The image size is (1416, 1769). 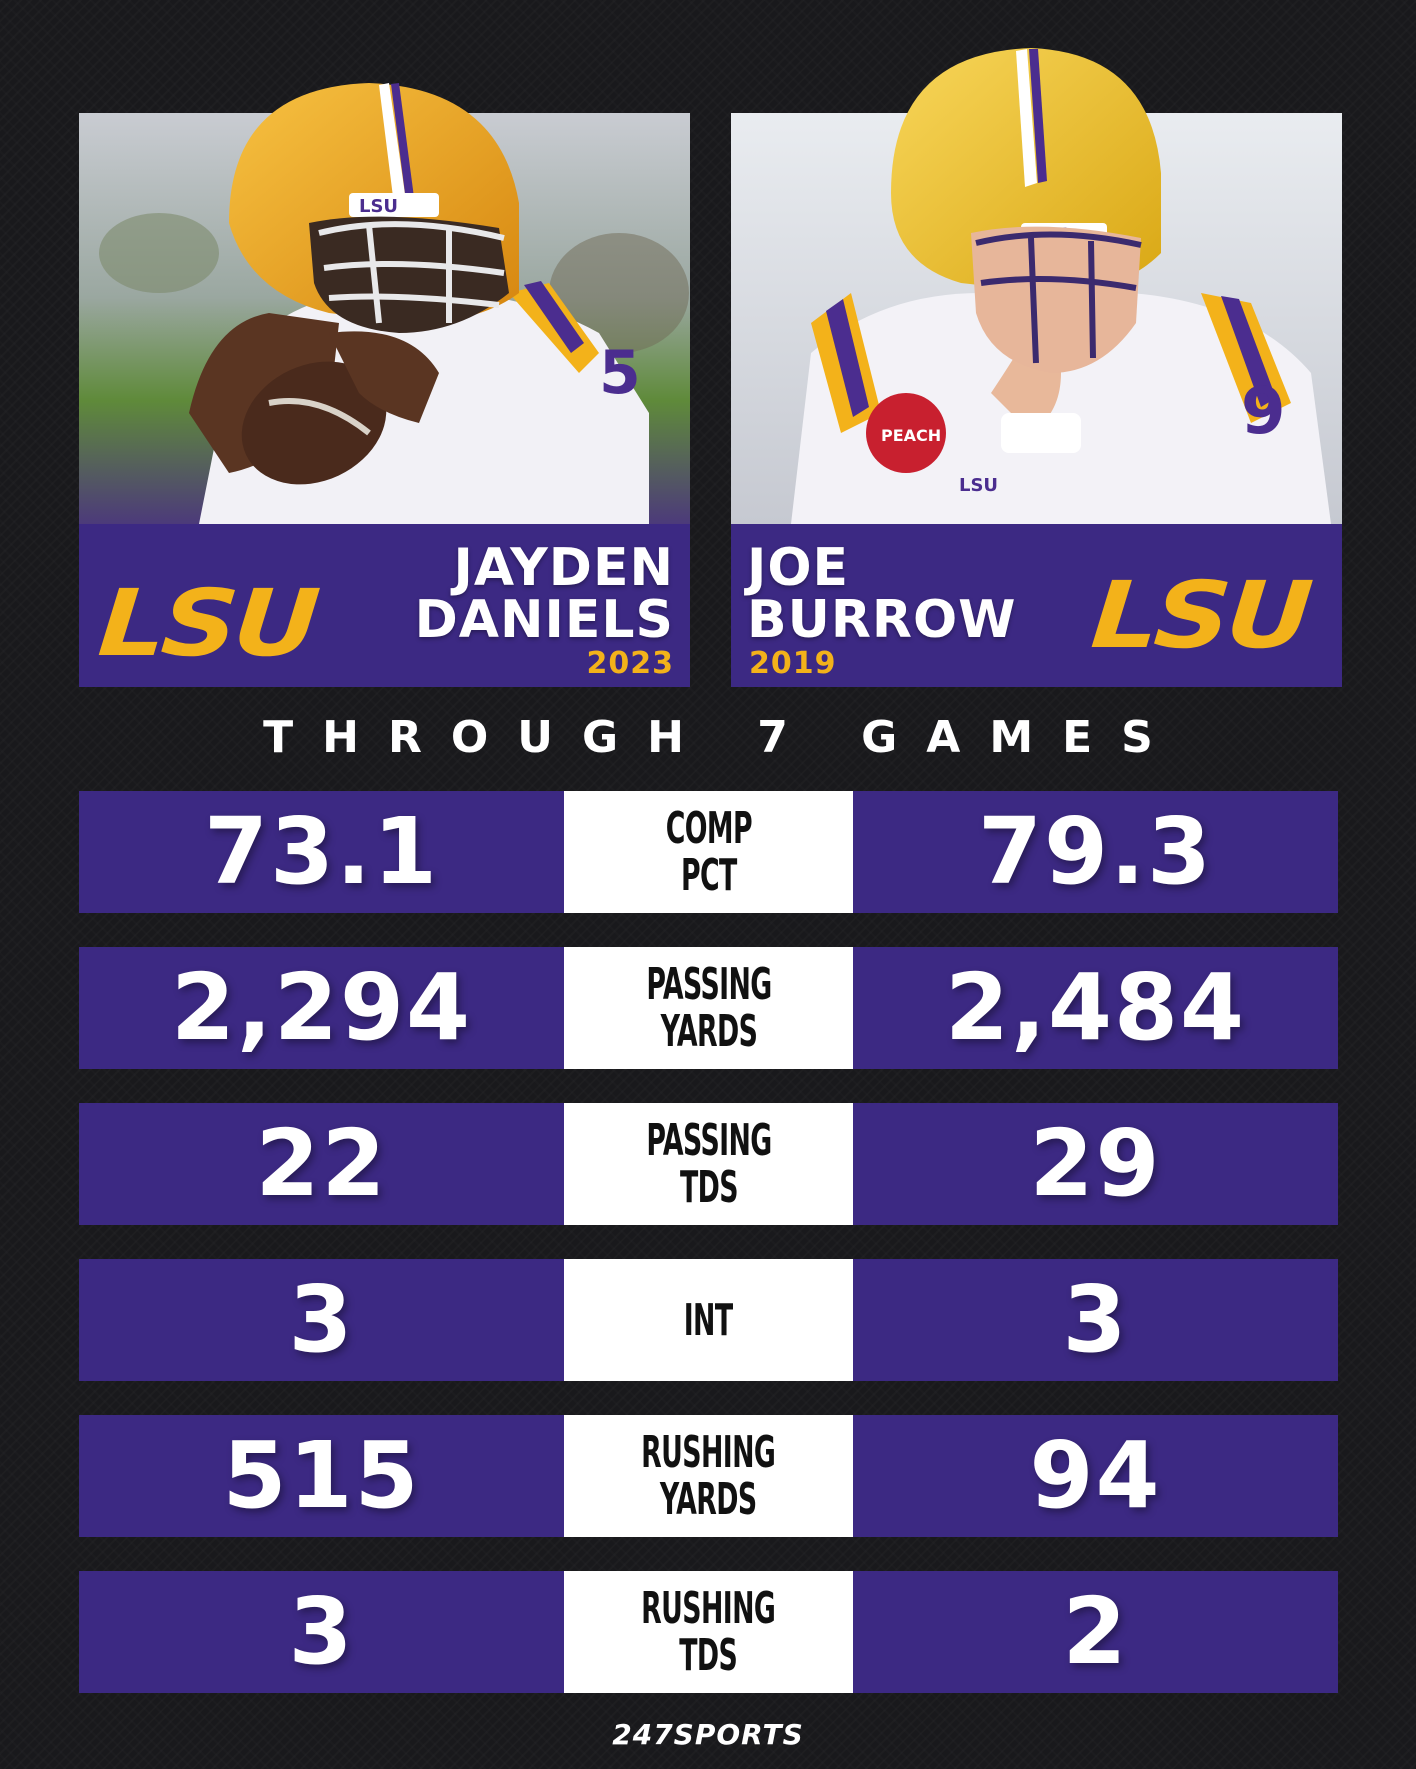 What do you see at coordinates (563, 568) in the screenshot?
I see `player-first-name: JAYDEN` at bounding box center [563, 568].